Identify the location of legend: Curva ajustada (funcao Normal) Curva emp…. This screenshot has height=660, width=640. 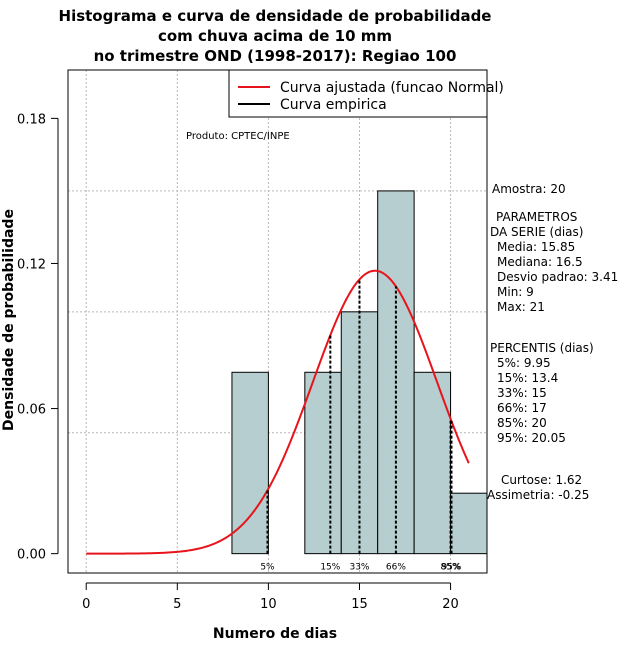
(366, 93).